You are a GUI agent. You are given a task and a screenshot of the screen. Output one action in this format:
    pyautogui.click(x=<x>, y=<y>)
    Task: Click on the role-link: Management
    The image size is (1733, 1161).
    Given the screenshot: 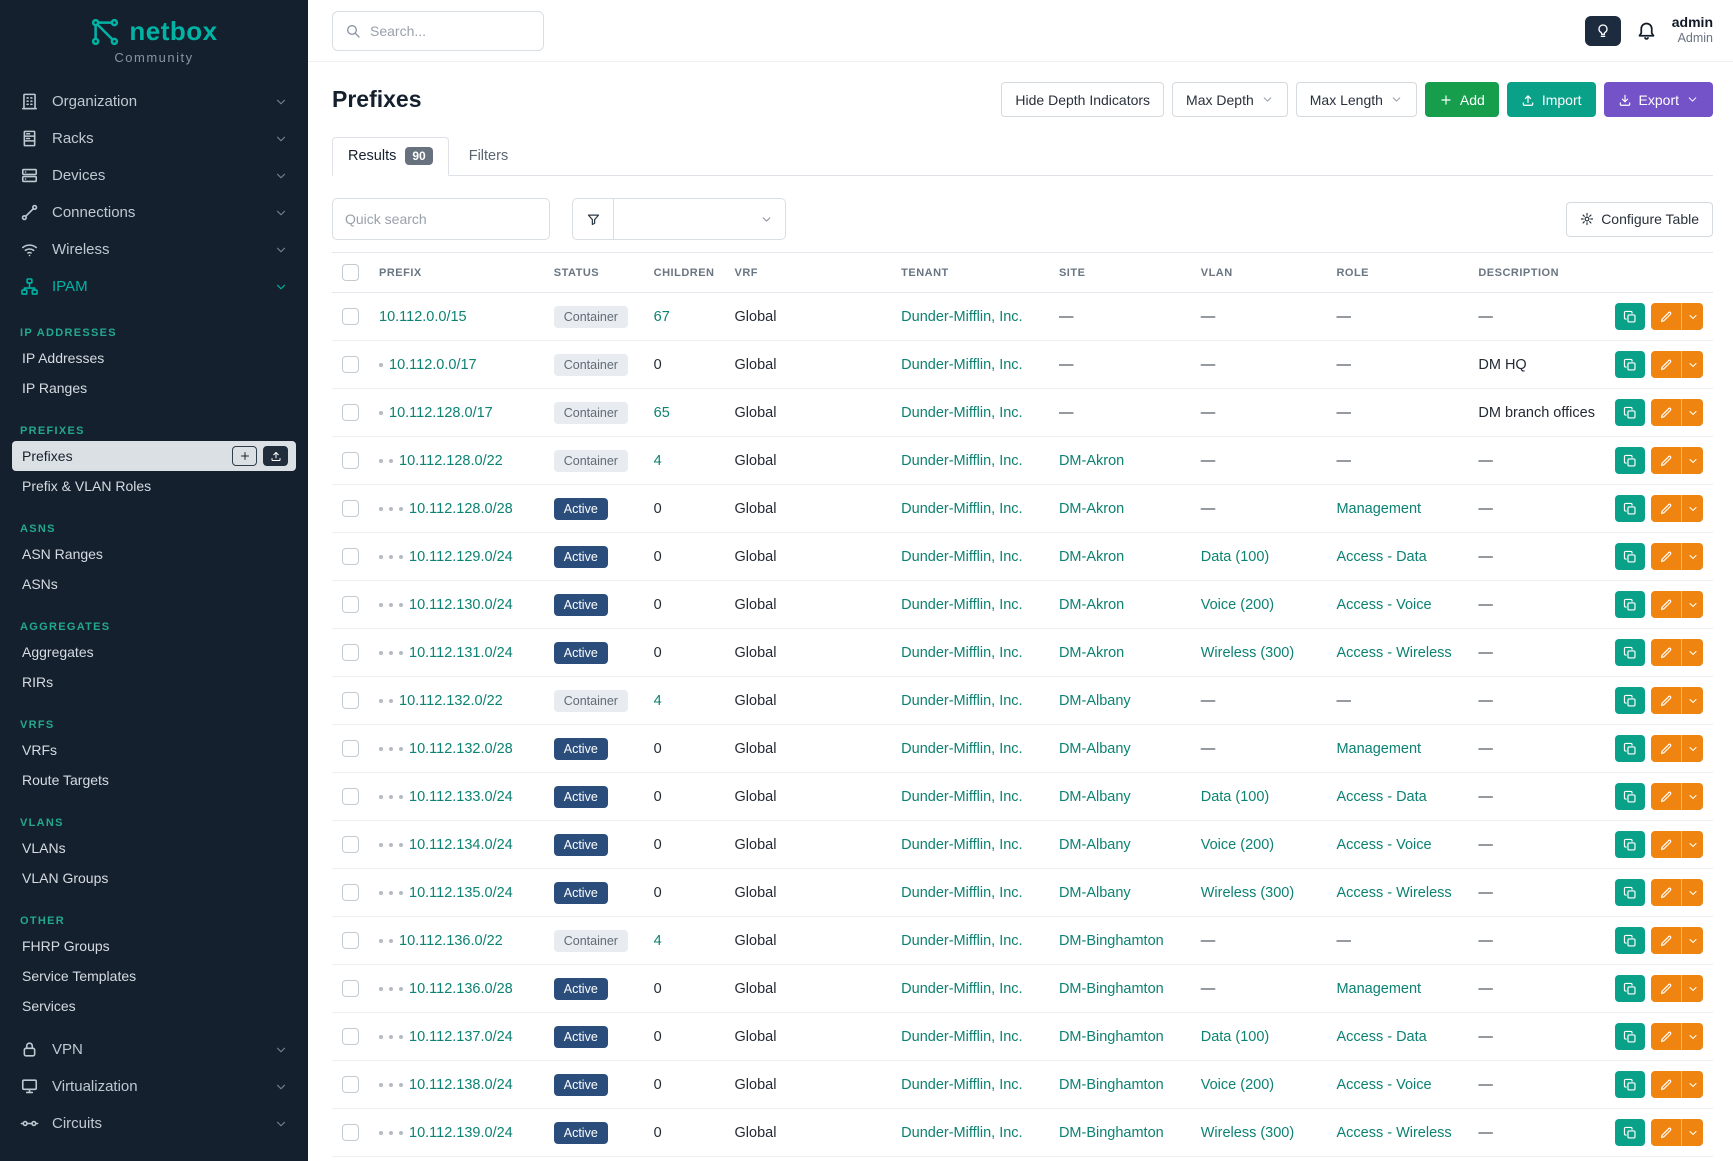 What is the action you would take?
    pyautogui.click(x=1379, y=748)
    